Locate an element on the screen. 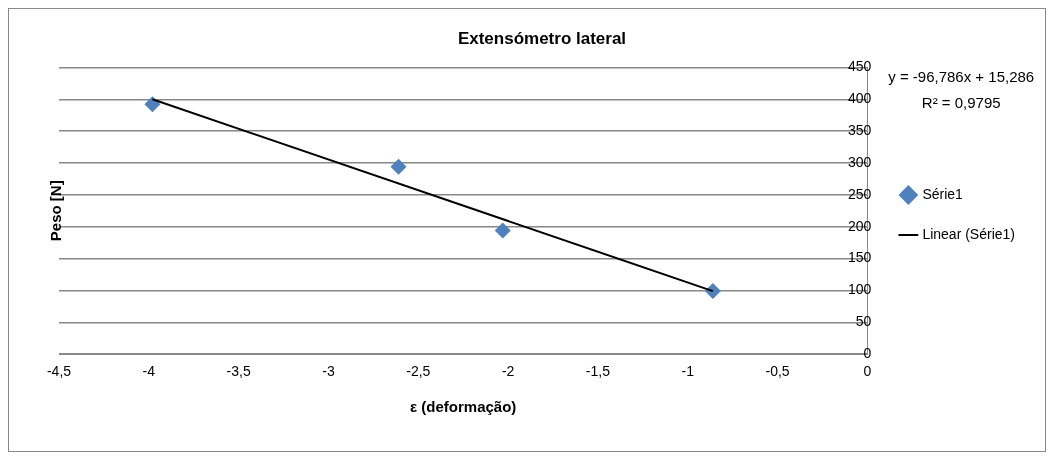 This screenshot has height=460, width=1054. chart-title: Extensómetro lateral is located at coordinates (542, 38).